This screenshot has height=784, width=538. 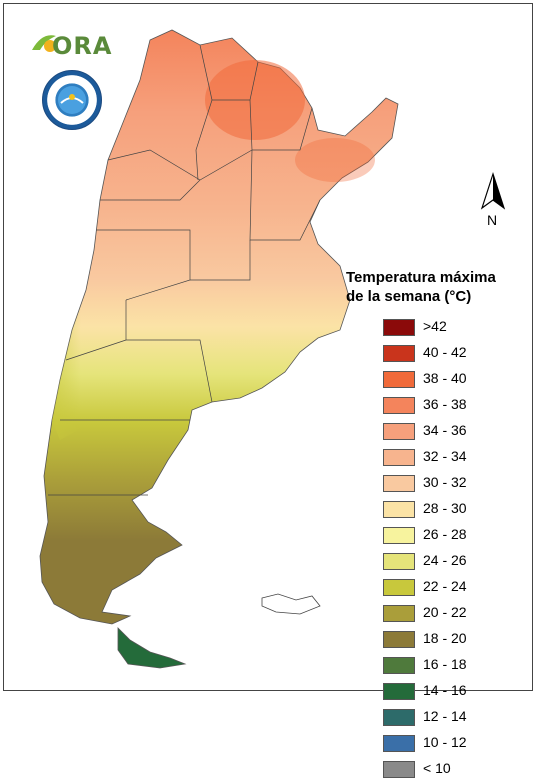 I want to click on legend-title-line2: de la semana (°C), so click(x=409, y=296).